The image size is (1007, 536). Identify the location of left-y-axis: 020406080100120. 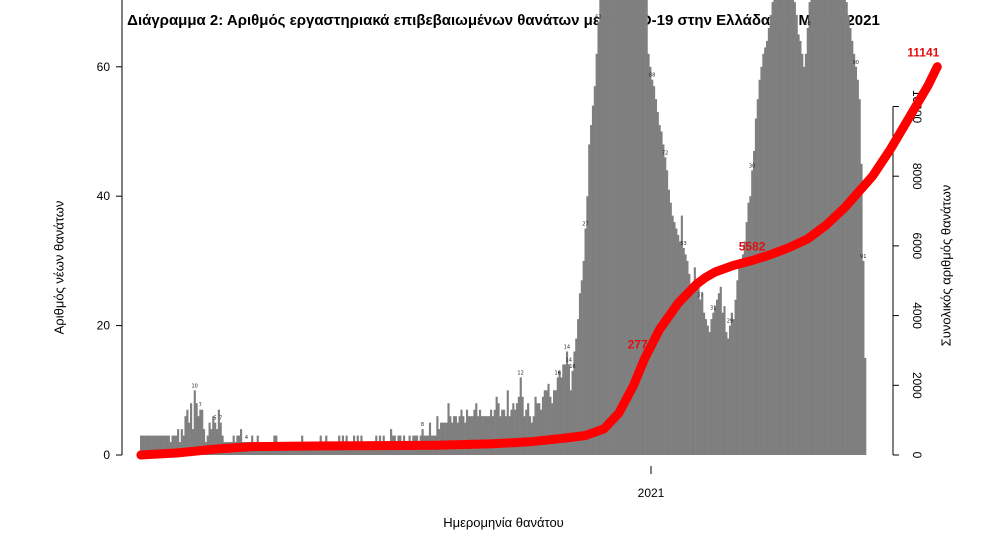
(110, 231).